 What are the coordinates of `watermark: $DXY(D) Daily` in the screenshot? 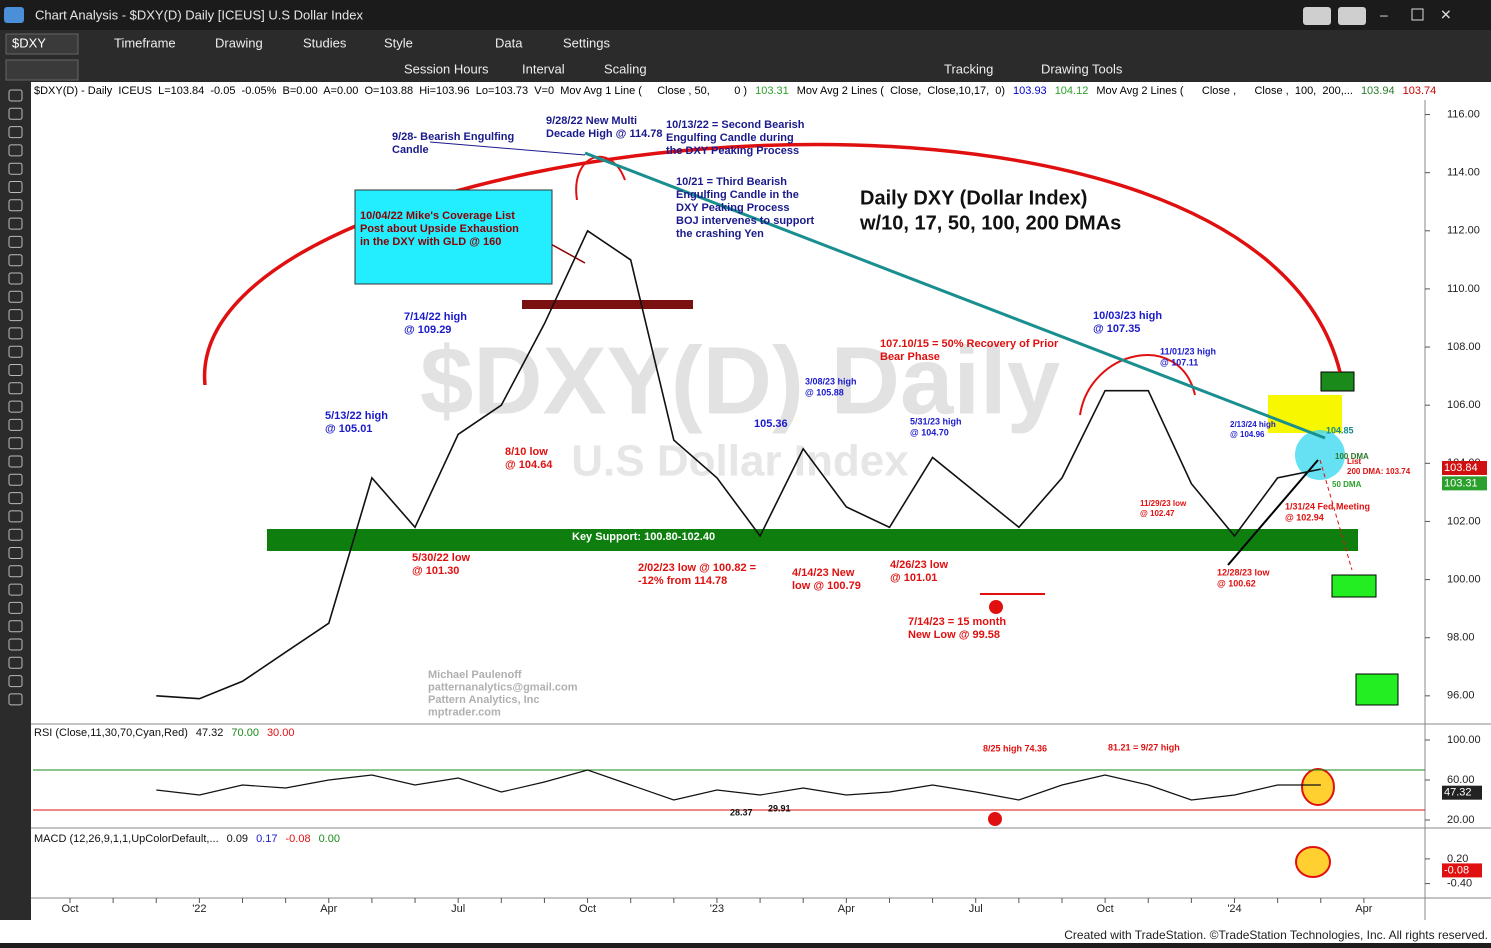 It's located at (740, 380).